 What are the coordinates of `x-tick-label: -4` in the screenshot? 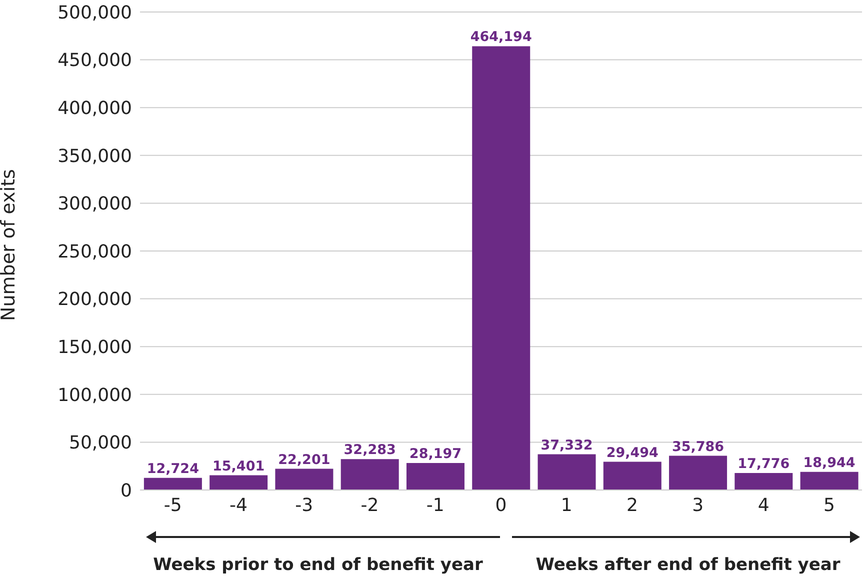 It's located at (238, 505).